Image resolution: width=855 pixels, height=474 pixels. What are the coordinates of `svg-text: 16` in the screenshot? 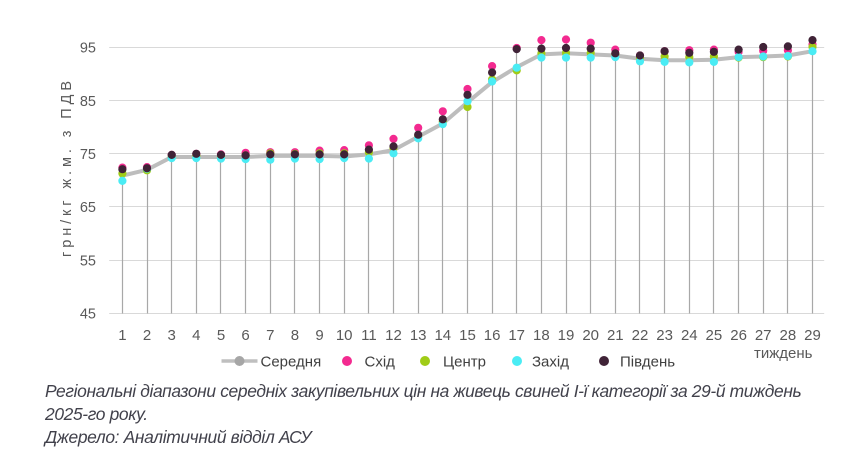 It's located at (492, 335).